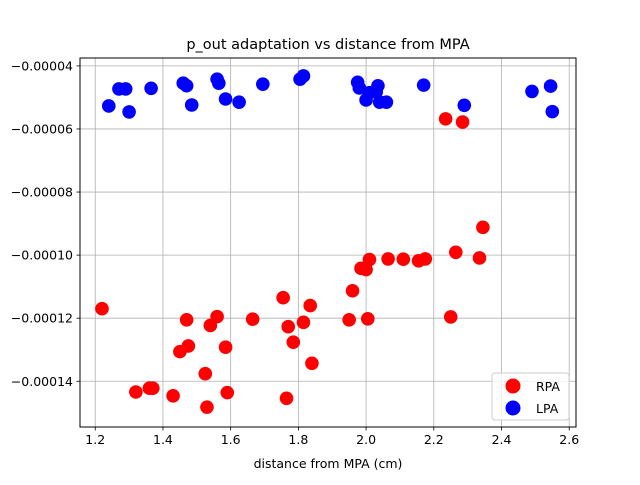 Image resolution: width=640 pixels, height=485 pixels. What do you see at coordinates (163, 439) in the screenshot?
I see `x-tick-label: 1.4` at bounding box center [163, 439].